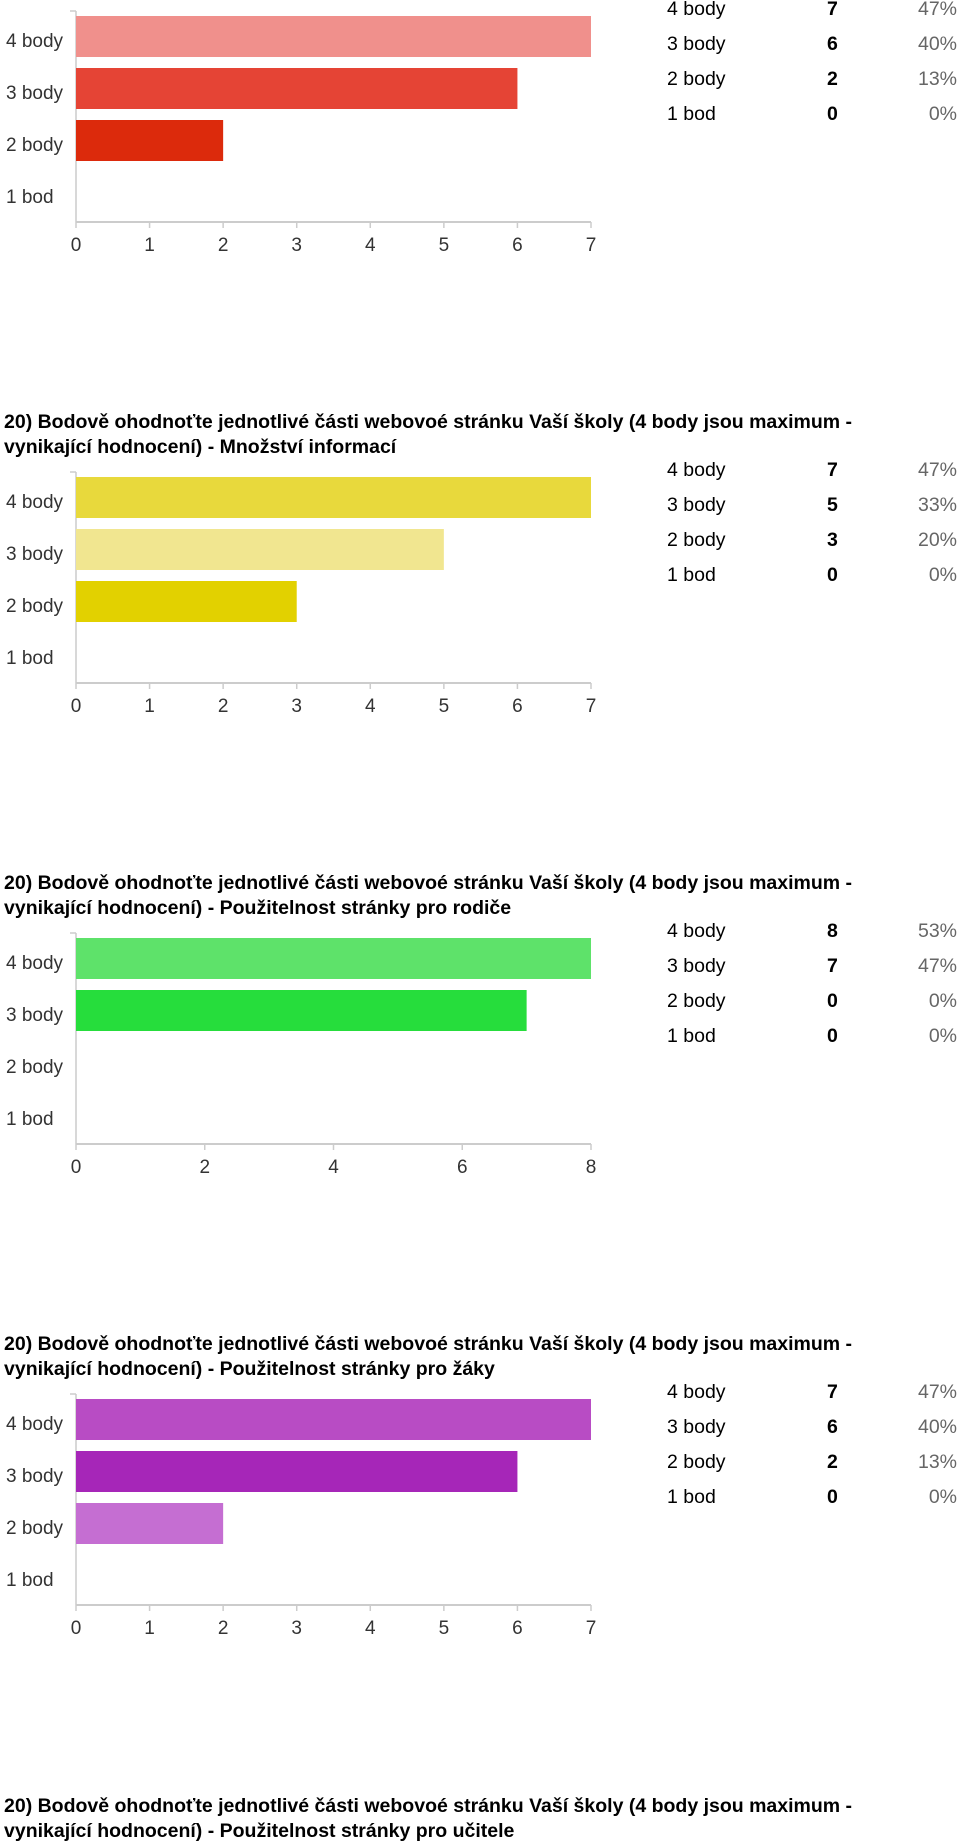  Describe the element at coordinates (813, 44) in the screenshot. I see `stats-row: 3 body 6 40%` at that location.